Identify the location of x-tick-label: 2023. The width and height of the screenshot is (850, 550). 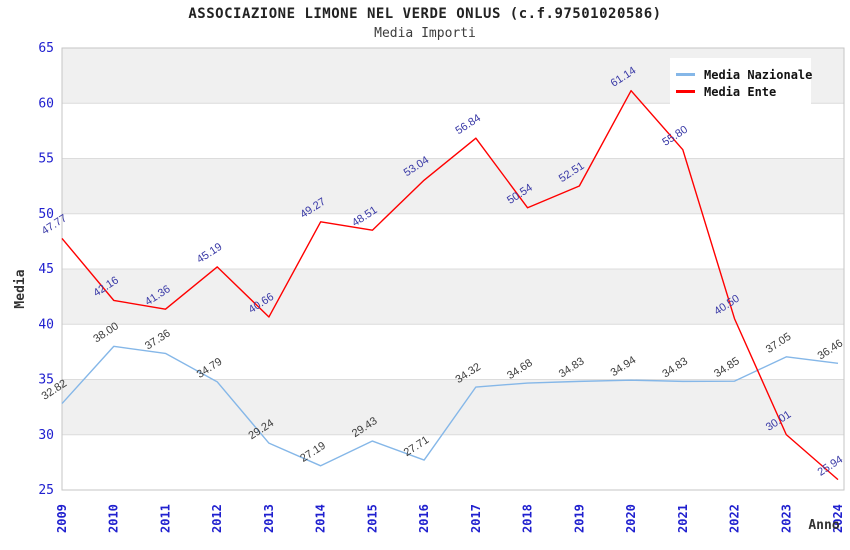
(786, 518).